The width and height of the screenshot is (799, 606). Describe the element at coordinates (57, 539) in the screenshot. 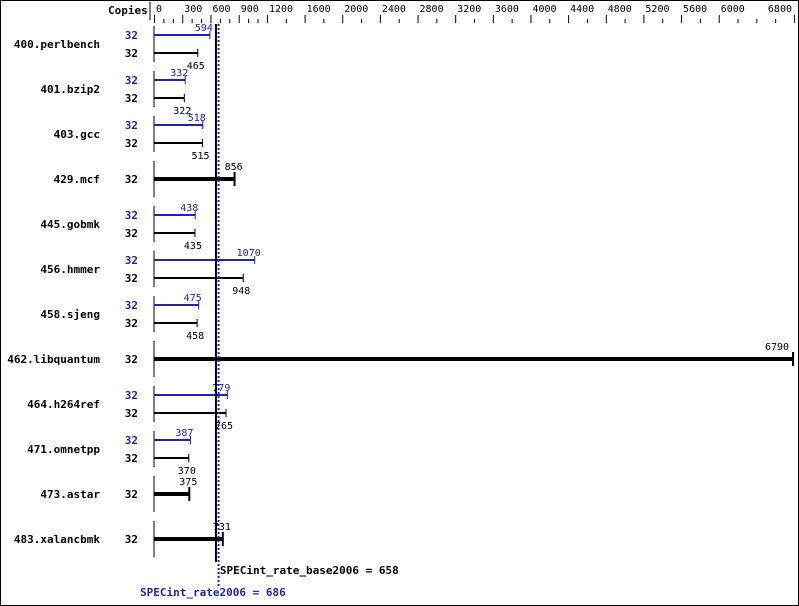

I see `benchmark-label: 483.xalancbmk` at that location.